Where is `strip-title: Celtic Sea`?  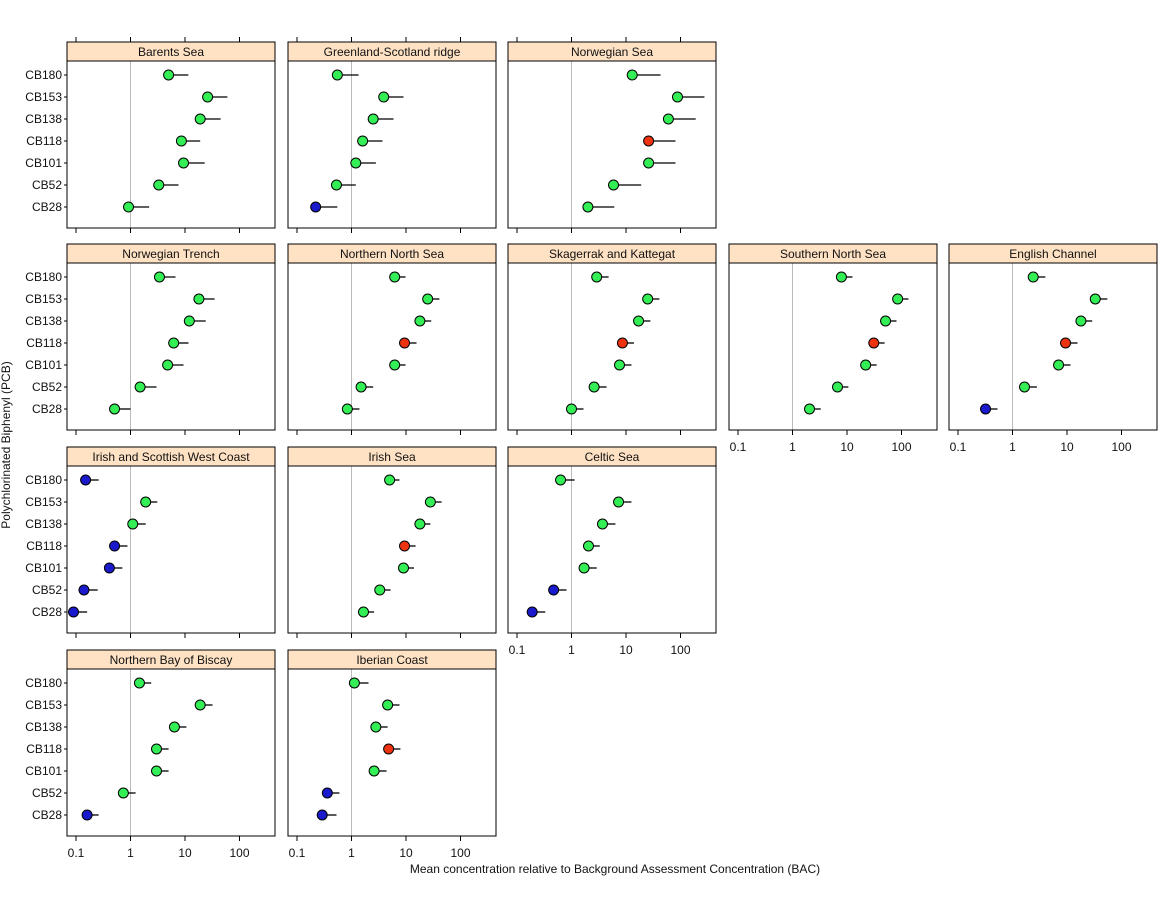 strip-title: Celtic Sea is located at coordinates (612, 457).